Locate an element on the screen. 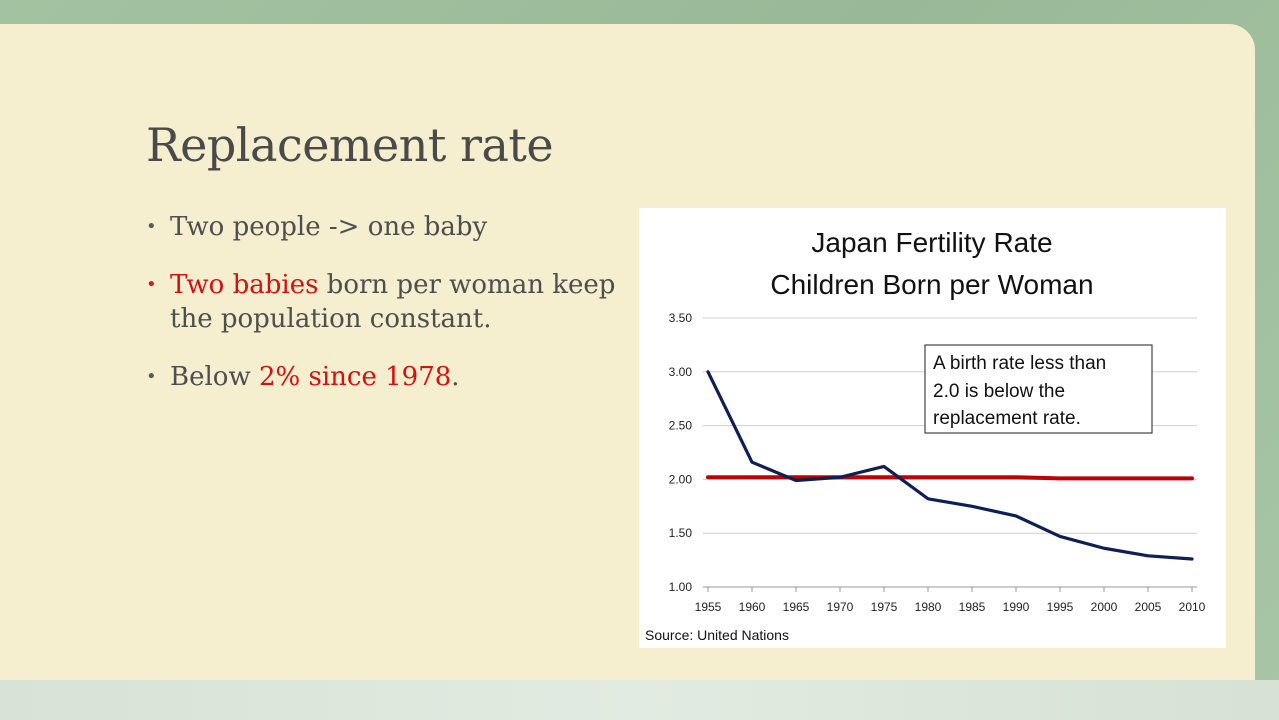  y-tick-label: 3.50 is located at coordinates (681, 318).